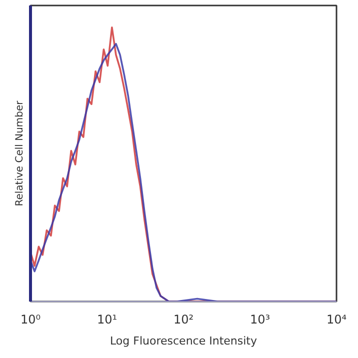  I want to click on x-tick-label: 10¹, so click(107, 319).